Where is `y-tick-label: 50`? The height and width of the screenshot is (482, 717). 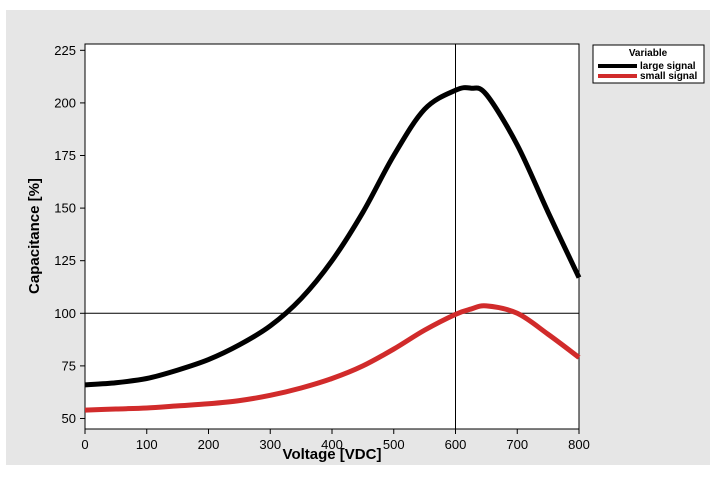
y-tick-label: 50 is located at coordinates (69, 418).